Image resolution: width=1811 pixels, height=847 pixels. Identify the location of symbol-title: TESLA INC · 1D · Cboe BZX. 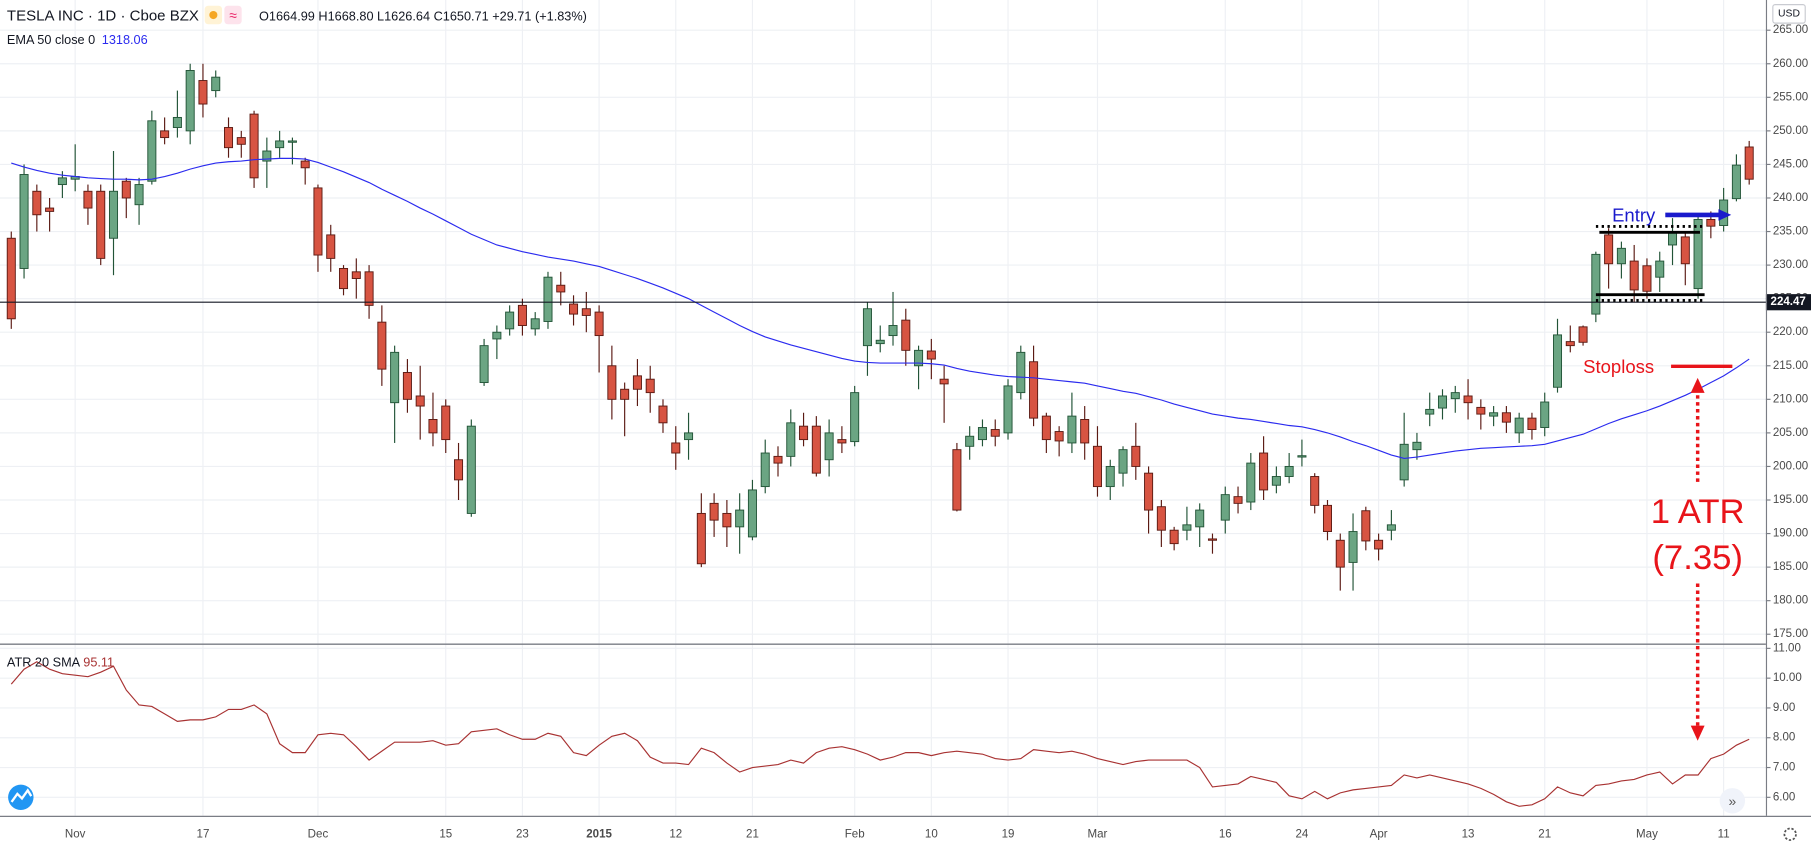
(103, 16).